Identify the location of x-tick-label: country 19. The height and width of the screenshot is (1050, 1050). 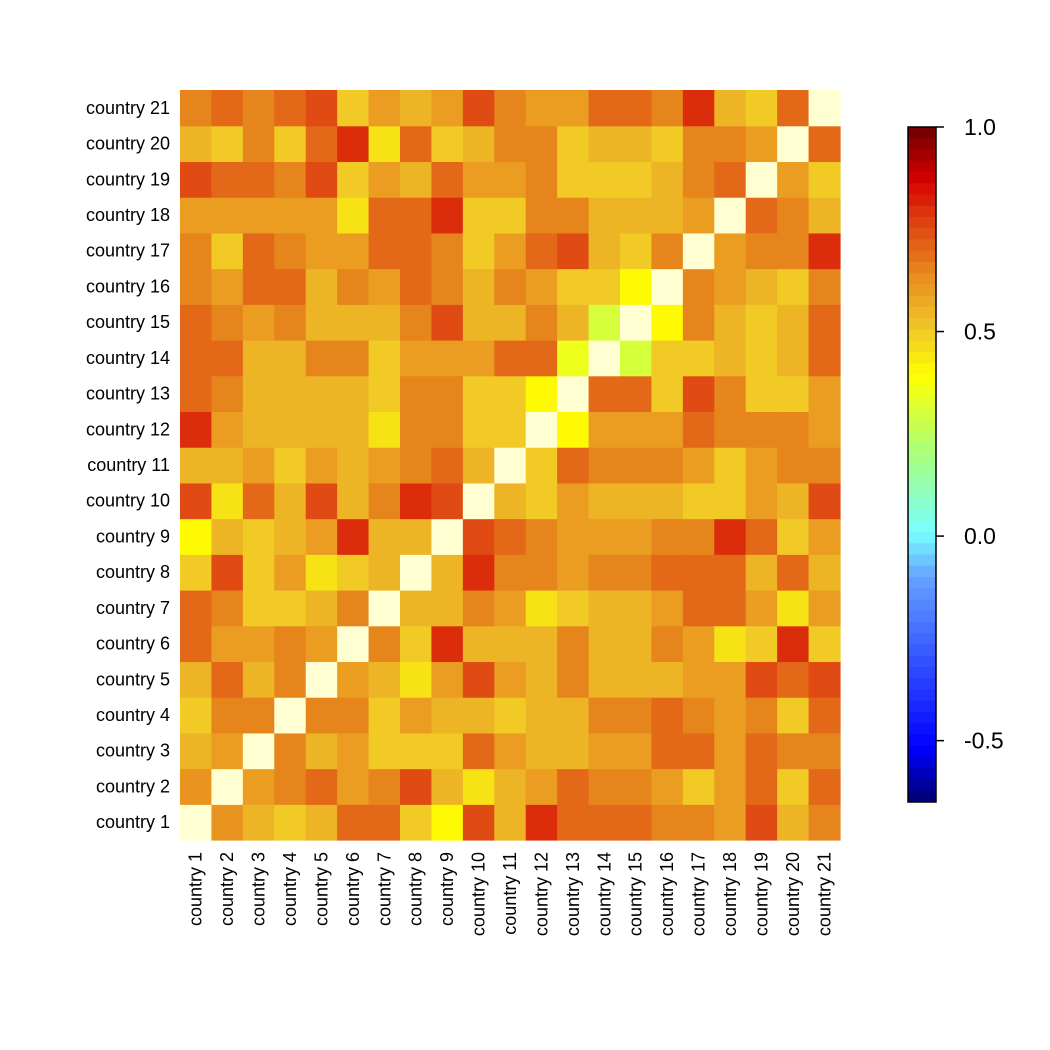
(761, 894).